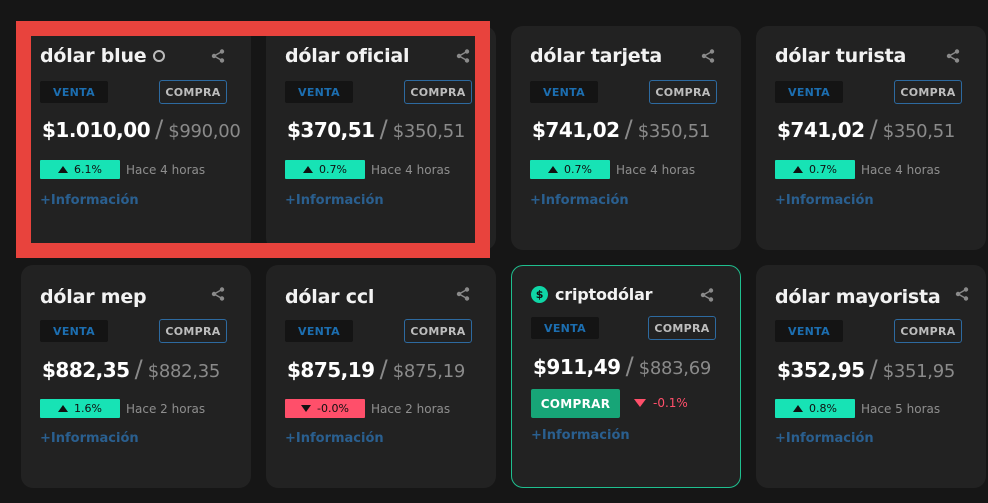 Image resolution: width=988 pixels, height=503 pixels. I want to click on sell-price: $1.010,00, so click(96, 130).